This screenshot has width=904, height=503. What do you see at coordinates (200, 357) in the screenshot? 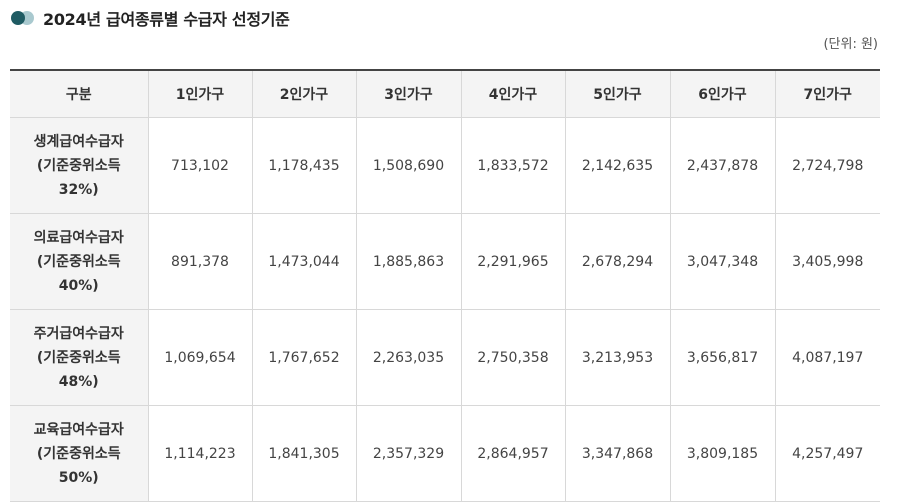
I see `table-cell: 1,069,654` at bounding box center [200, 357].